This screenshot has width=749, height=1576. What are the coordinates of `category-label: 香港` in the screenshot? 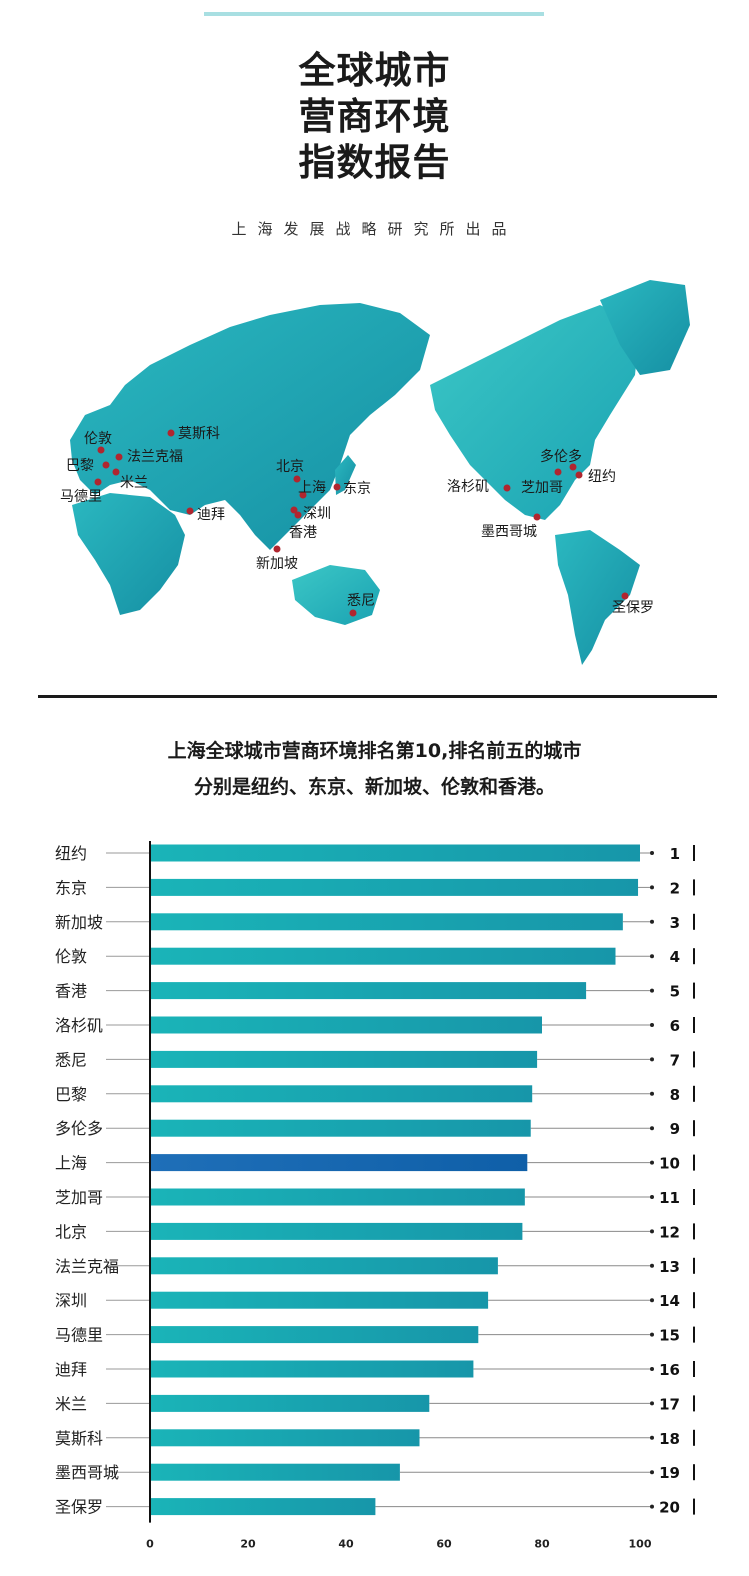 It's located at (71, 991).